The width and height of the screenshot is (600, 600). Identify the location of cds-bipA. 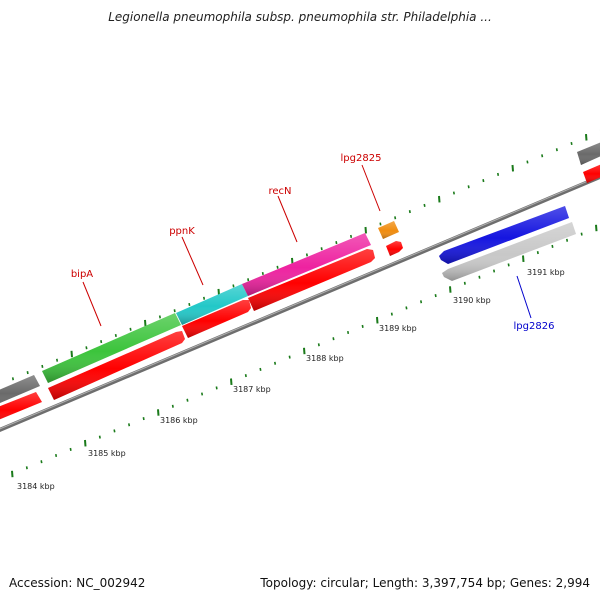
(116, 365).